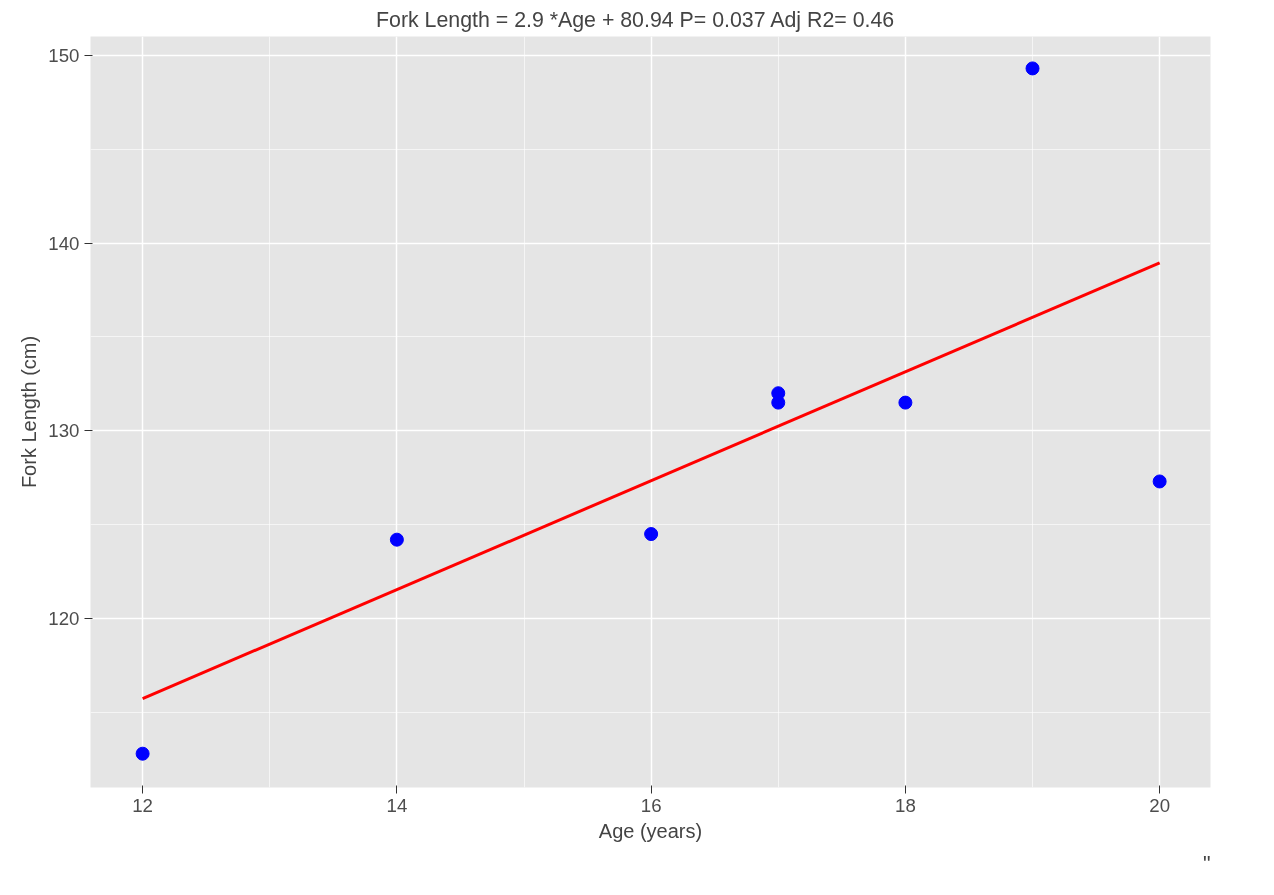 Image resolution: width=1274 pixels, height=895 pixels. What do you see at coordinates (1160, 805) in the screenshot?
I see `x-tick-label: 20` at bounding box center [1160, 805].